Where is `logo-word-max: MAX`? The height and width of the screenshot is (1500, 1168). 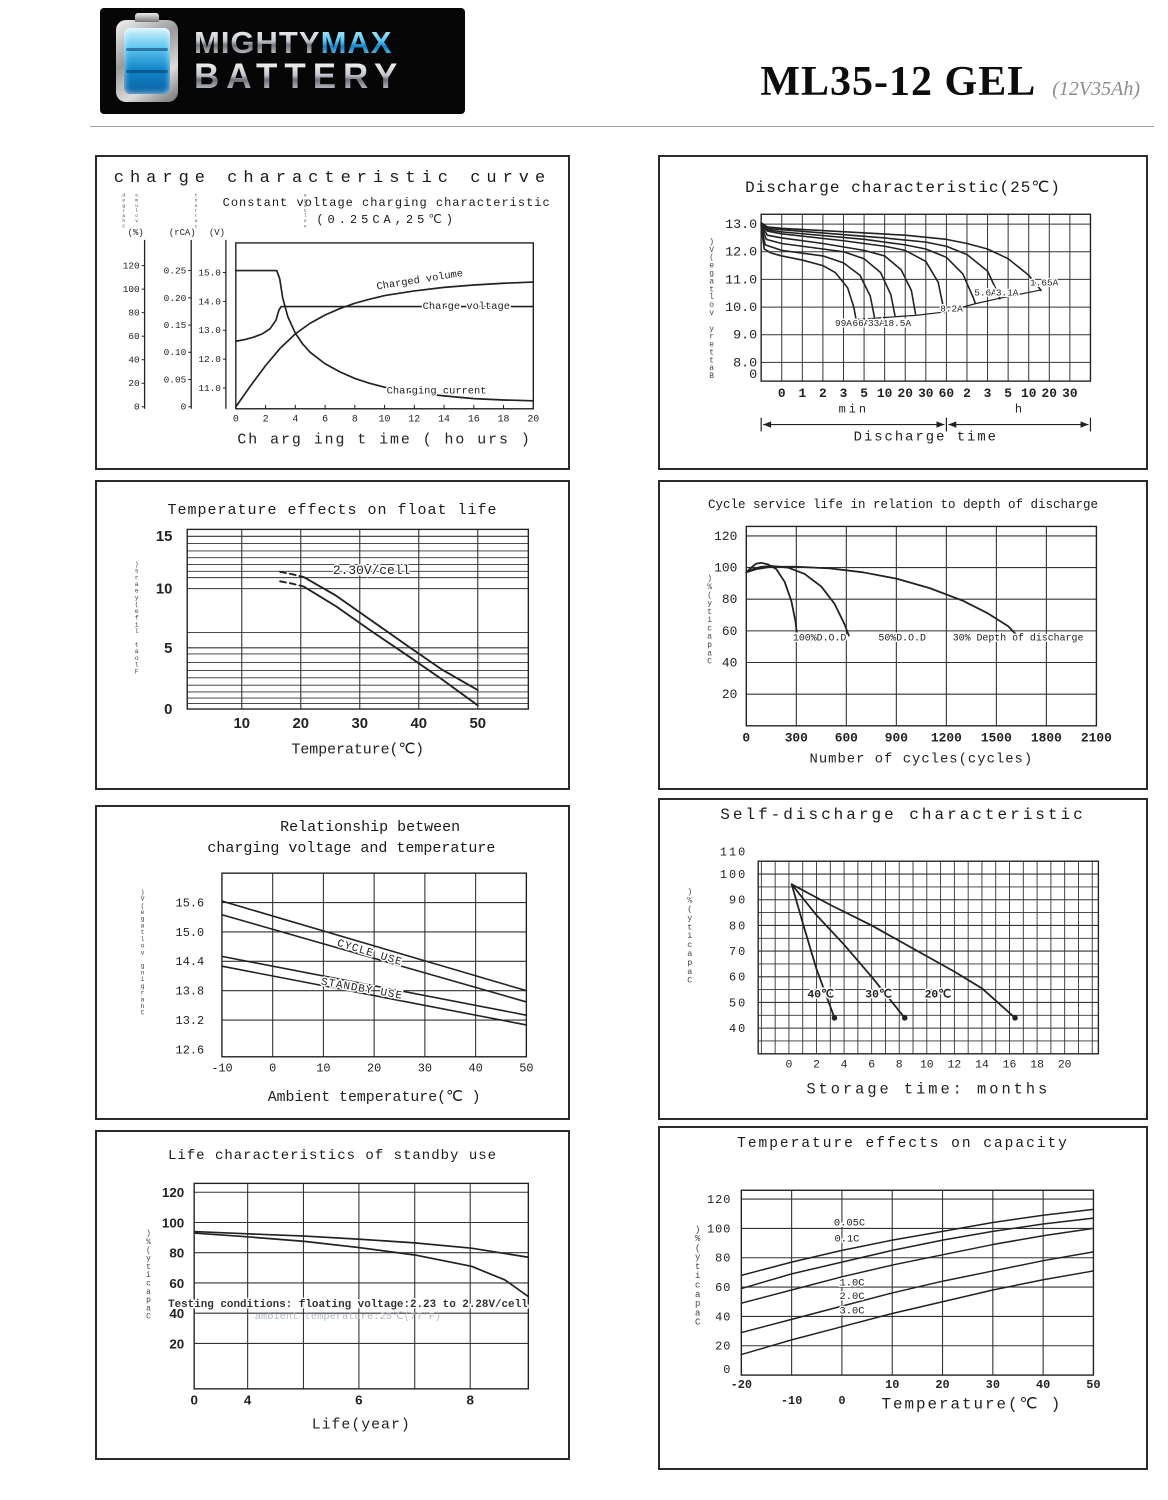
logo-word-max: MAX is located at coordinates (356, 42).